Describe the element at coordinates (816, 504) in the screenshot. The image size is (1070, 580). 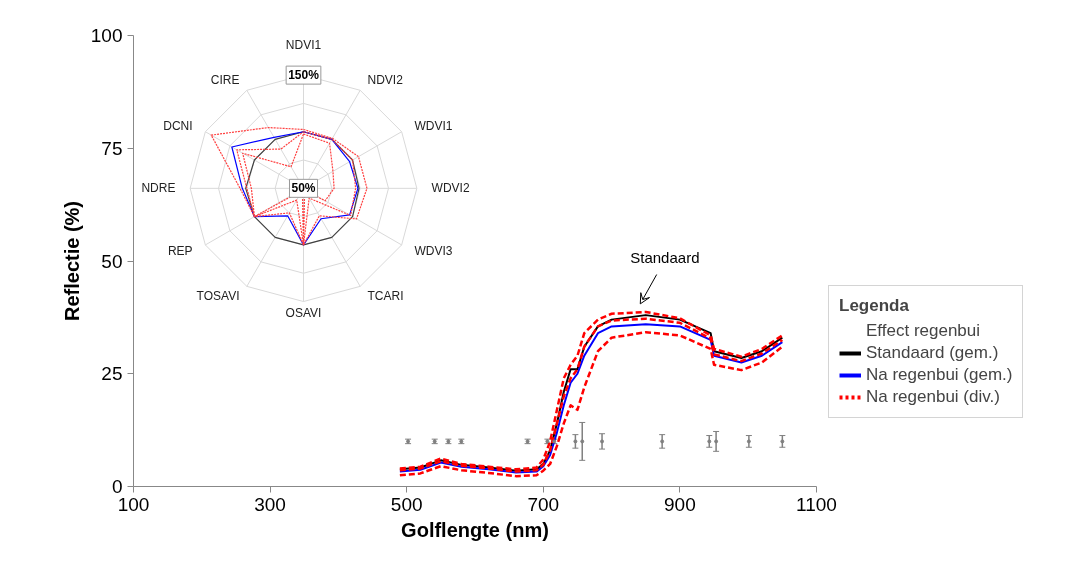
I see `x-tick-label: 1100` at that location.